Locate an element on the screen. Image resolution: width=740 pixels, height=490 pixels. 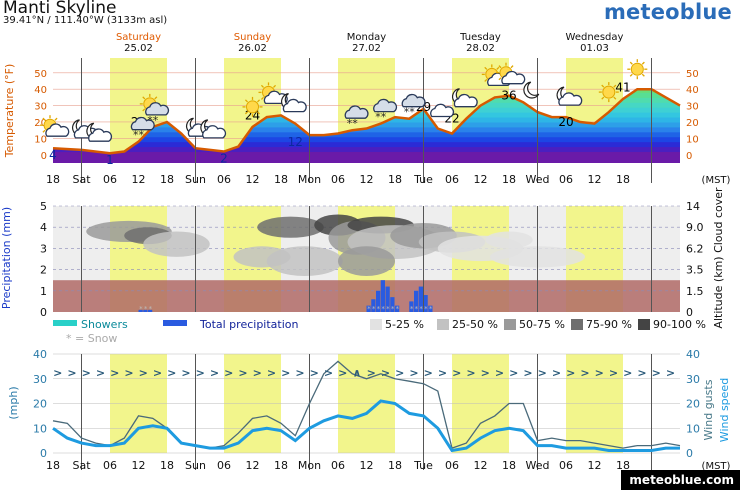
footer-logo: meteoblue.com is located at coordinates (680, 480).